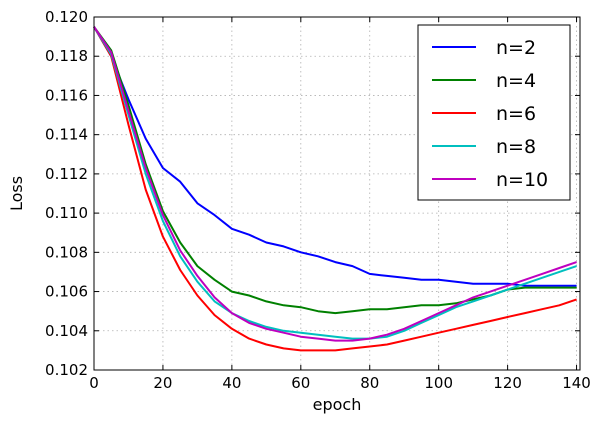 The width and height of the screenshot is (595, 421). What do you see at coordinates (66, 213) in the screenshot?
I see `y-tick-label: 0.110` at bounding box center [66, 213].